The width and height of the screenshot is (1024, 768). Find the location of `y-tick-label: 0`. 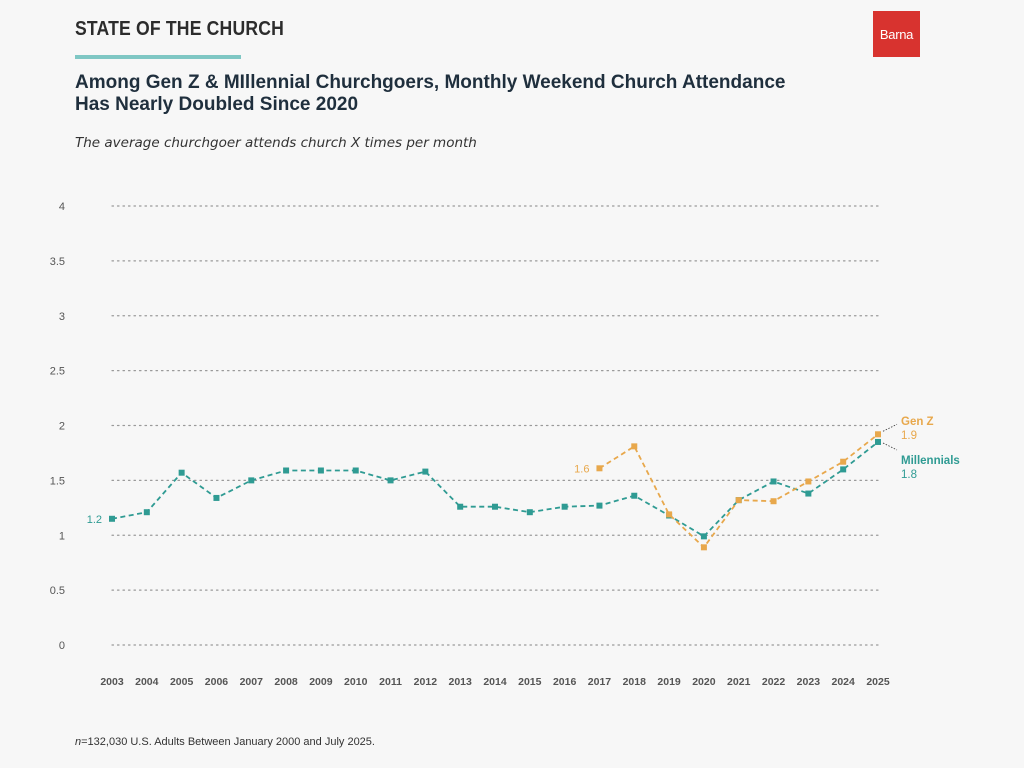

y-tick-label: 0 is located at coordinates (62, 646).